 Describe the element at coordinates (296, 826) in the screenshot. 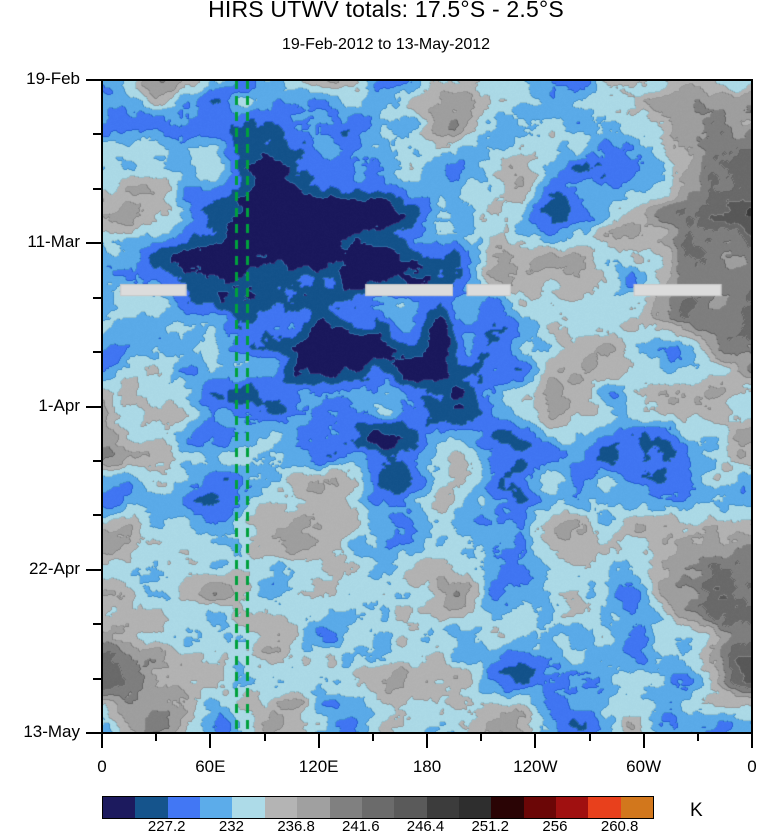

I see `colorbar-tick-236.8: 236.8` at that location.